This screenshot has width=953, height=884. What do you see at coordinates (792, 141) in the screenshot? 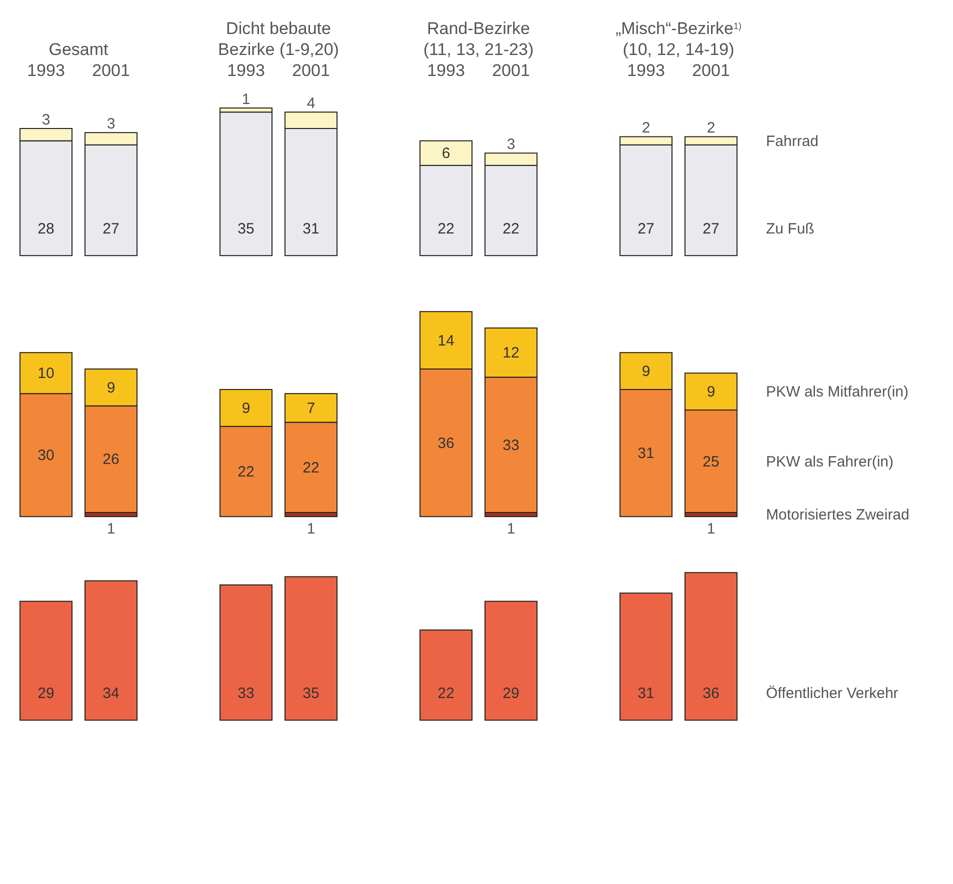
I see `series-label: Fahrrad` at bounding box center [792, 141].